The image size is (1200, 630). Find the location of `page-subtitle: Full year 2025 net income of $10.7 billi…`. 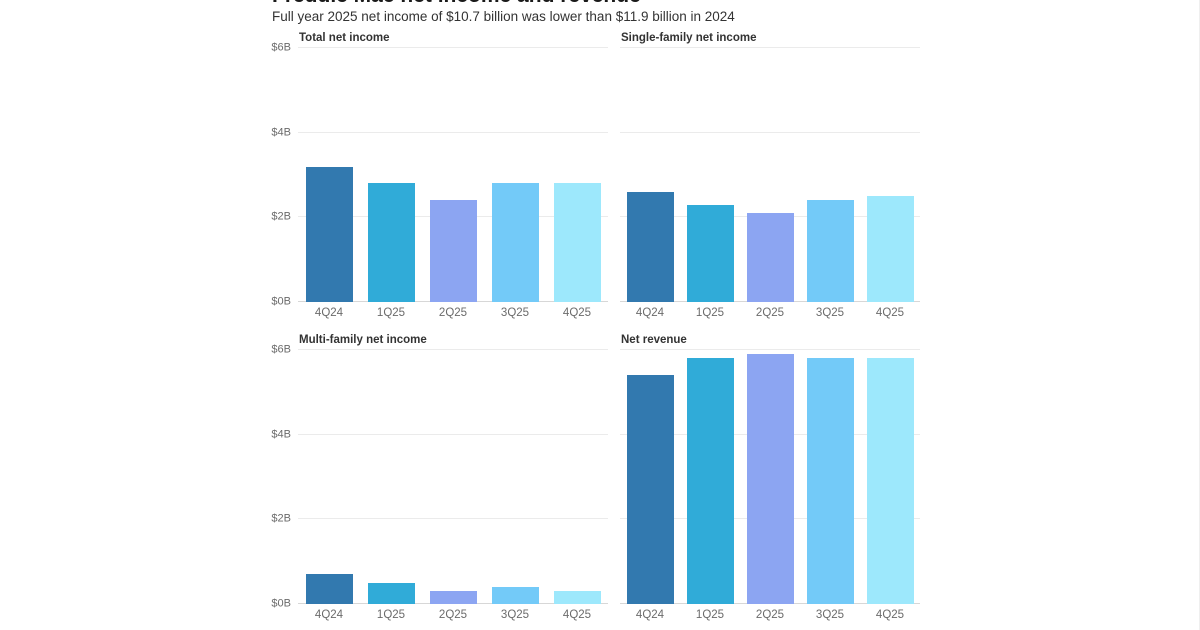

page-subtitle: Full year 2025 net income of $10.7 billi… is located at coordinates (503, 16).